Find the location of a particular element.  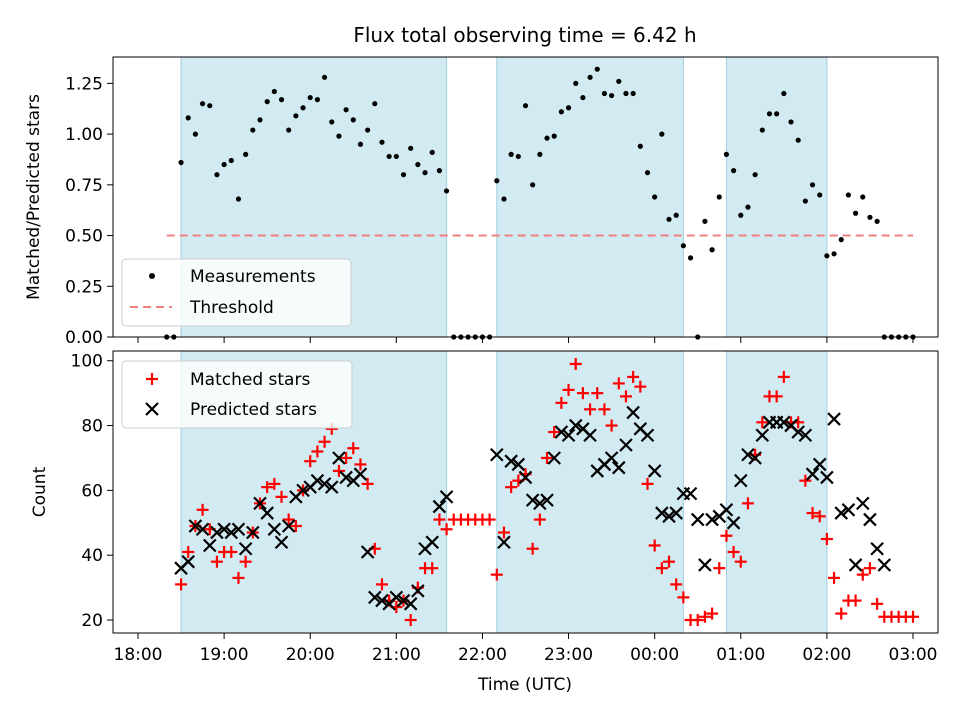

top-y-ticks: 0.00 0.25 0.50 0.75 1.00 1.25 is located at coordinates (89, 211).